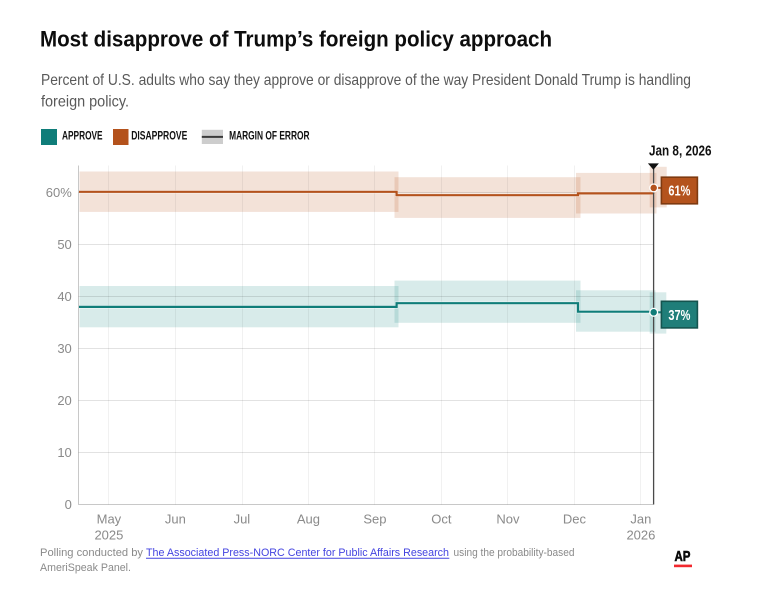 The image size is (769, 597). What do you see at coordinates (242, 519) in the screenshot?
I see `svg-text: Jul` at bounding box center [242, 519].